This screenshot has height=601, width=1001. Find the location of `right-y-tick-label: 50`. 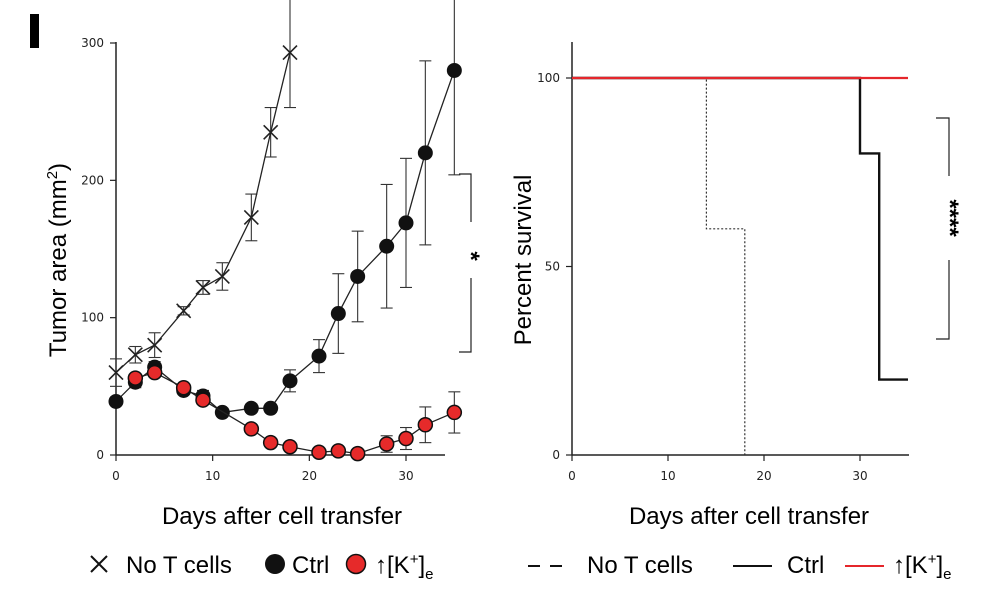

right-y-tick-label: 50 is located at coordinates (552, 267).